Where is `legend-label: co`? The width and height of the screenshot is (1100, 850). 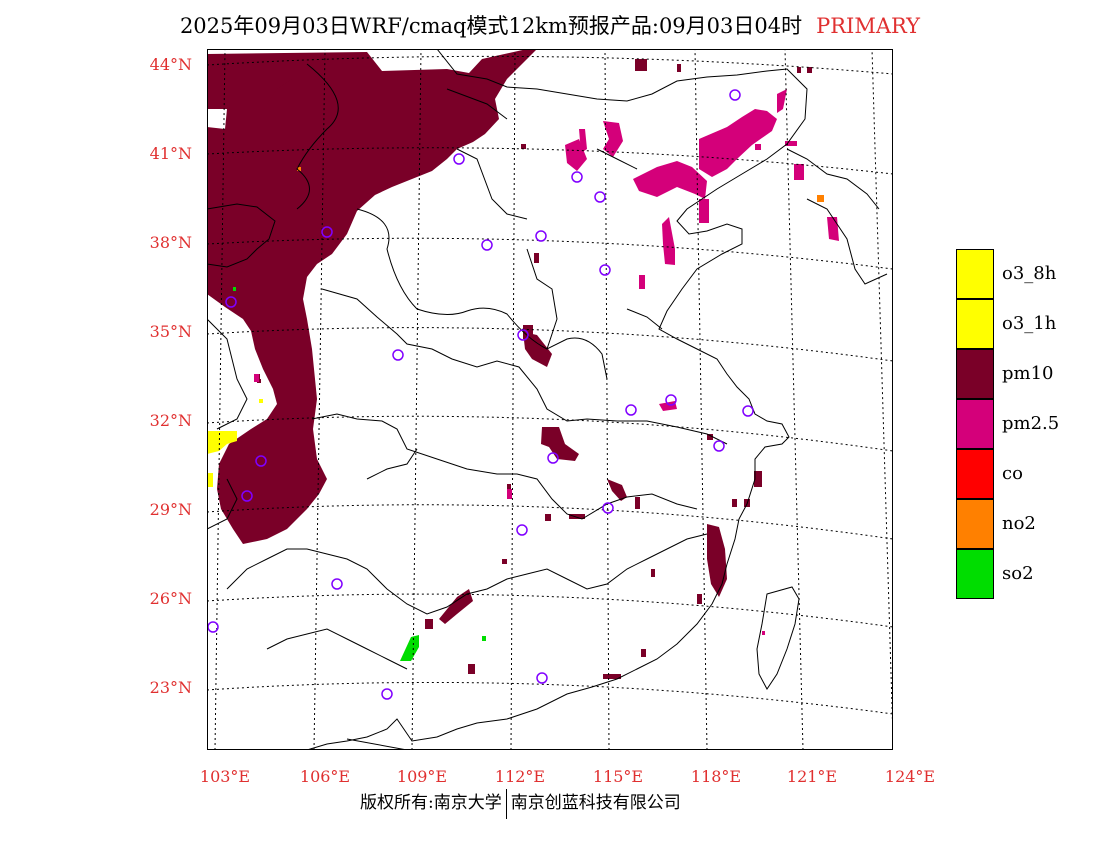 legend-label: co is located at coordinates (1012, 473).